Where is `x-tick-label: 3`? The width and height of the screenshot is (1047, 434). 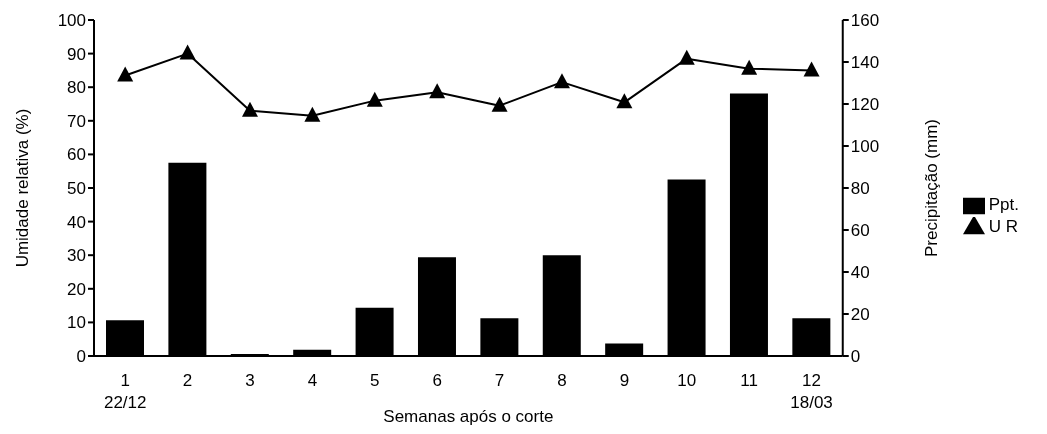
x-tick-label: 3 is located at coordinates (250, 380).